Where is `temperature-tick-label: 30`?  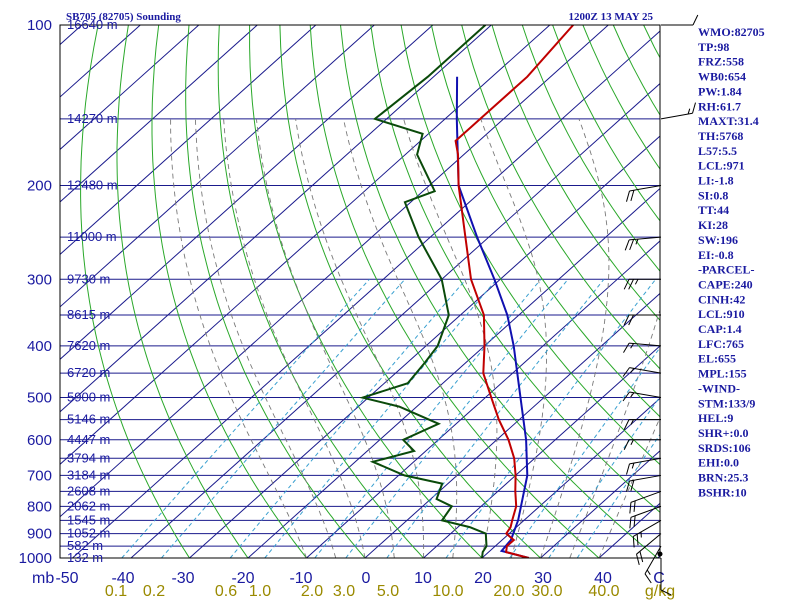
temperature-tick-label: 30 is located at coordinates (543, 578).